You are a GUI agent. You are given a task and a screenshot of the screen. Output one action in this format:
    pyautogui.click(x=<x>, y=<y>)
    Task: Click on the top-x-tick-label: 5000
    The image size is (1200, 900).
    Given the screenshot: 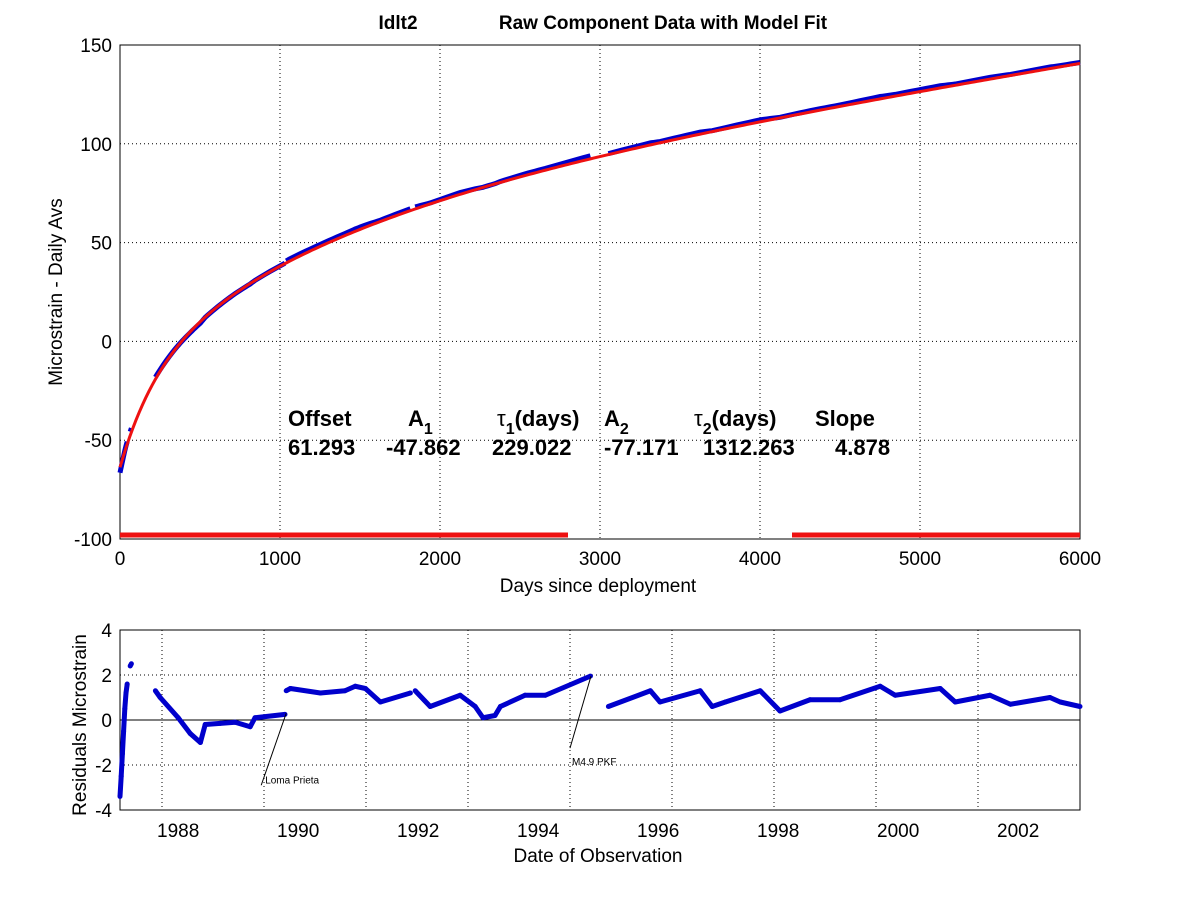 What is the action you would take?
    pyautogui.click(x=920, y=559)
    